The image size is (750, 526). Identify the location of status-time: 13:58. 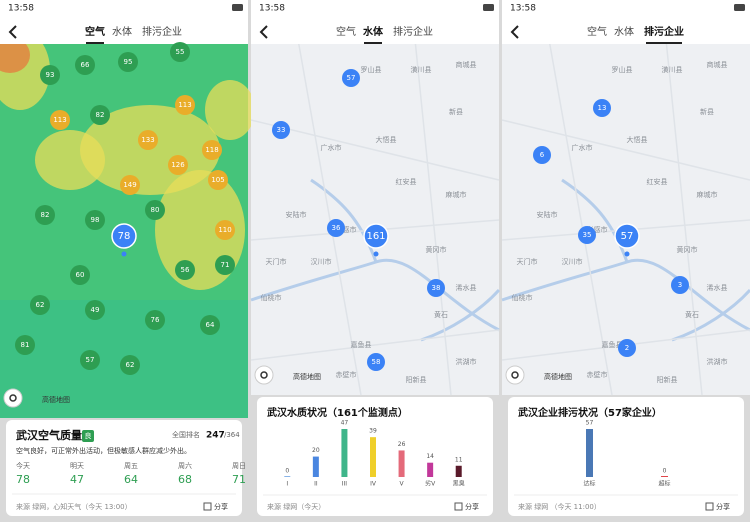
(523, 9).